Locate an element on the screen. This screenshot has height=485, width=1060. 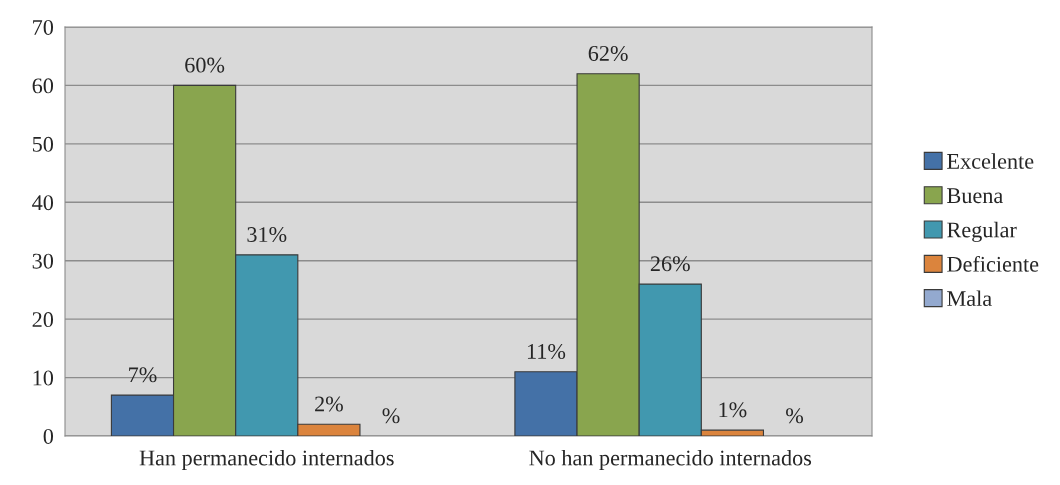
x-tick-label: Han permanecido internados is located at coordinates (266, 460).